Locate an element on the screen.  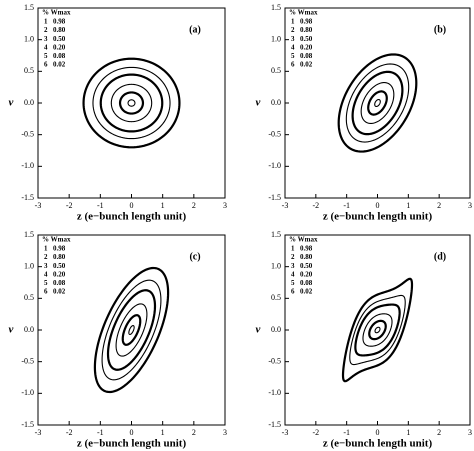
x-tick-label: 3 is located at coordinates (470, 205).